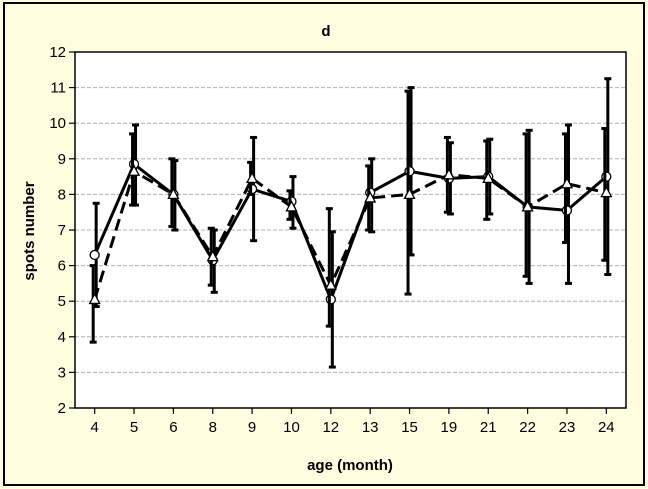  I want to click on y-tick-label: 7, so click(62, 230).